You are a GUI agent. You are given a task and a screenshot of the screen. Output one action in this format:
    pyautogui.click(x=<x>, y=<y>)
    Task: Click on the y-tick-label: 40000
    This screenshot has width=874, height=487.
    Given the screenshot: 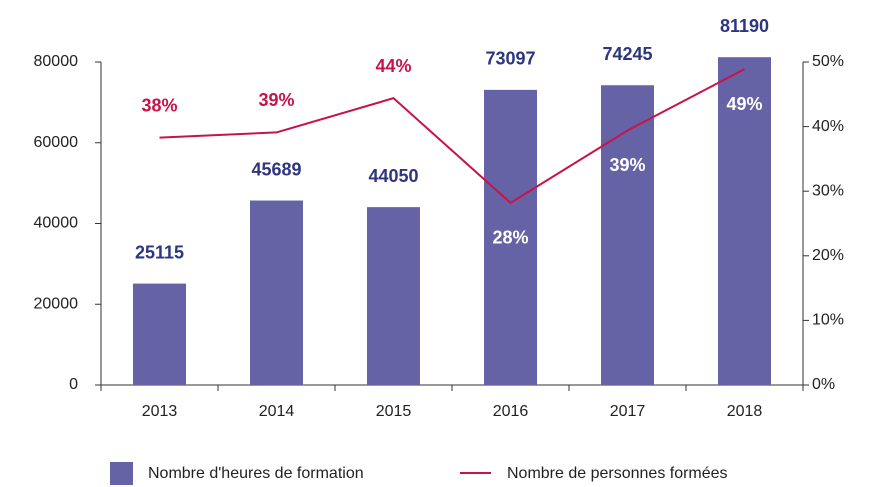 What is the action you would take?
    pyautogui.click(x=56, y=223)
    